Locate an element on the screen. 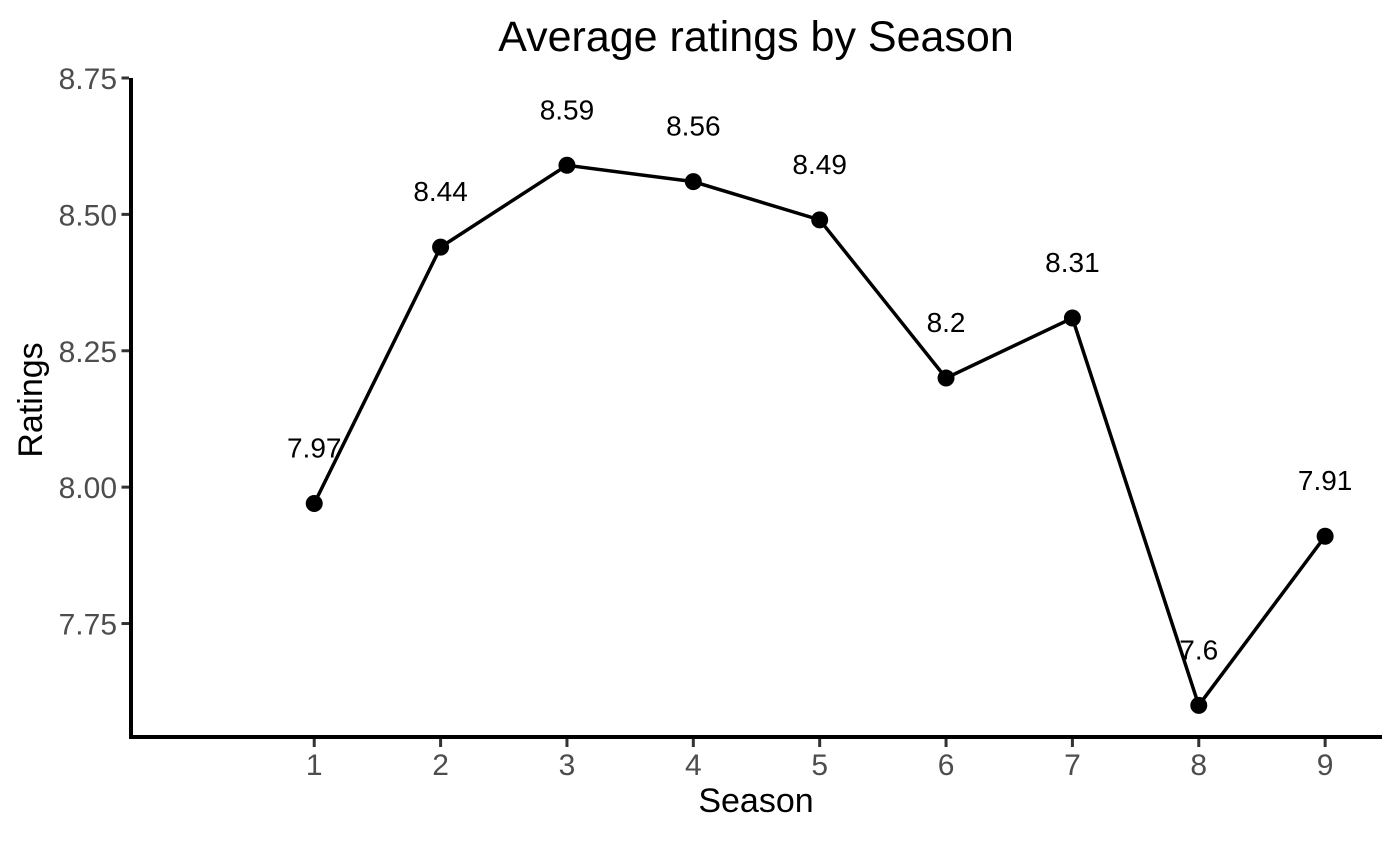 This screenshot has height=845, width=1400. y-tick-label-7.75: 7.75 is located at coordinates (88, 625).